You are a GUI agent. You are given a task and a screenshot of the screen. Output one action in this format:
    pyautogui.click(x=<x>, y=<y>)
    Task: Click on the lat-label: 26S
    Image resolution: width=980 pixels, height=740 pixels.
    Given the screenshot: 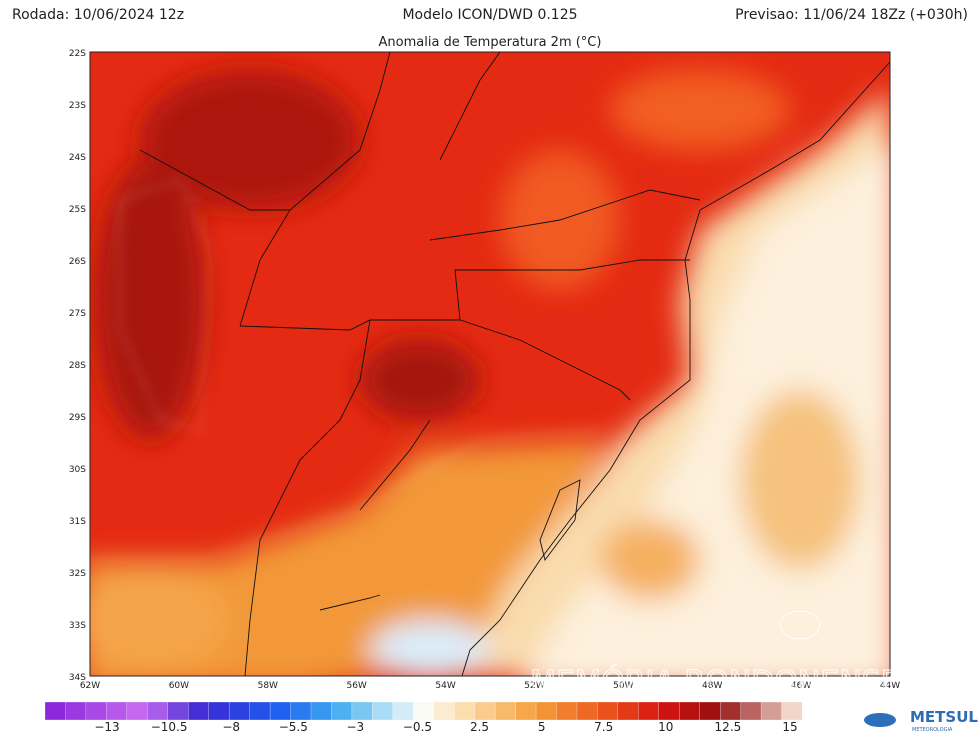 What is the action you would take?
    pyautogui.click(x=77, y=262)
    